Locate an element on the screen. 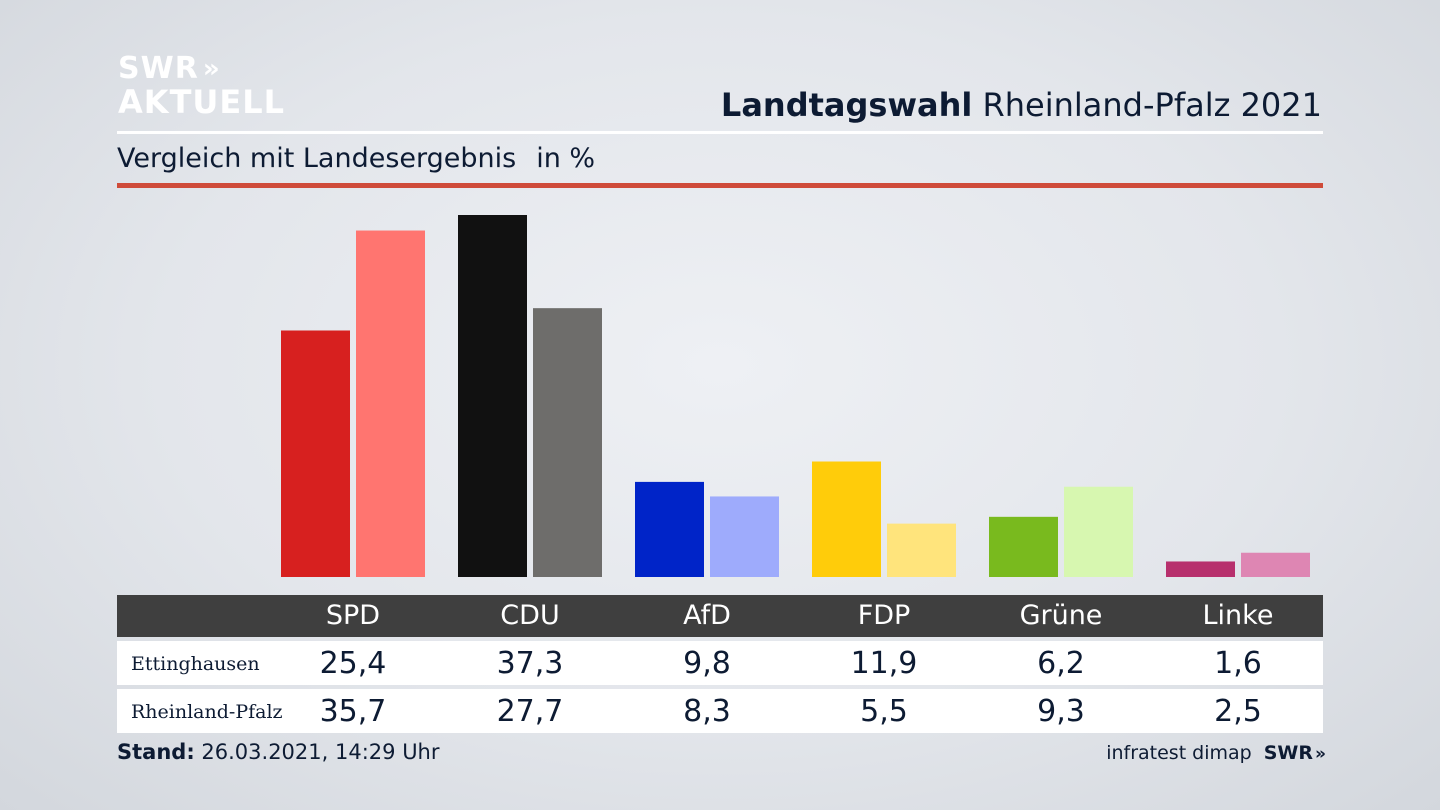  page-title: Landtagswahl Rheinland-Pfalz 2021 is located at coordinates (1021, 105).